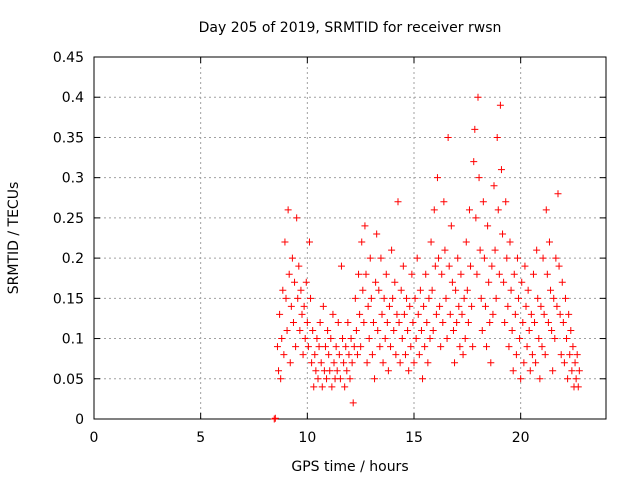  What do you see at coordinates (200, 438) in the screenshot?
I see `x-tick-label: 5` at bounding box center [200, 438].